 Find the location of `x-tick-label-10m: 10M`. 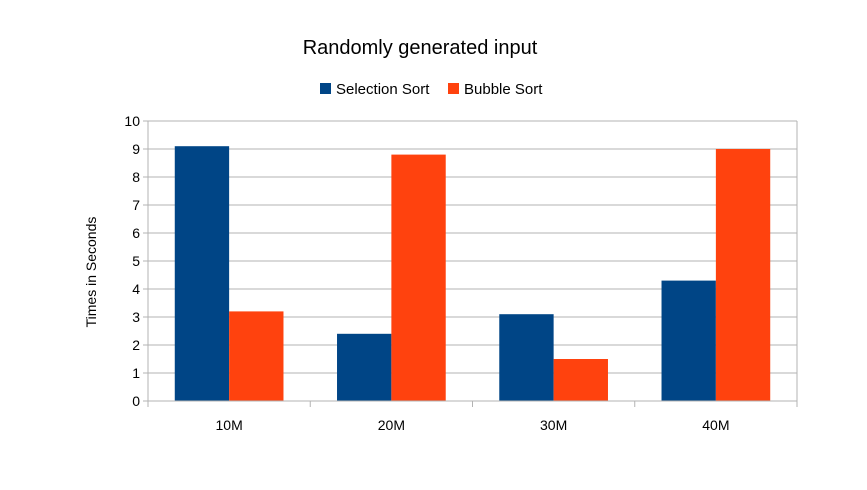

x-tick-label-10m: 10M is located at coordinates (229, 425).